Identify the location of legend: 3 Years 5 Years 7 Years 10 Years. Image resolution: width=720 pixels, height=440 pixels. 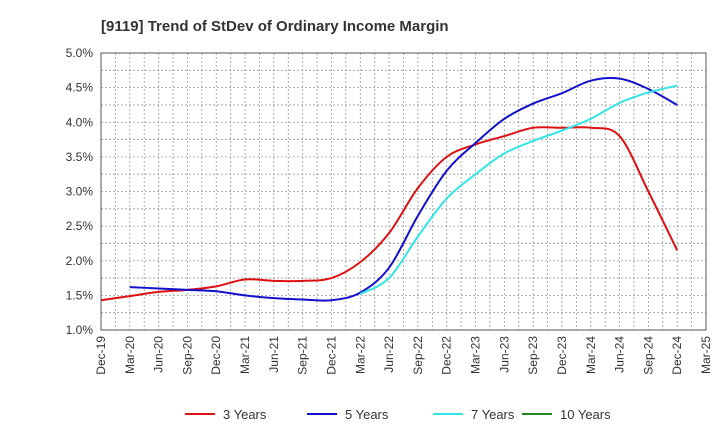
(398, 414).